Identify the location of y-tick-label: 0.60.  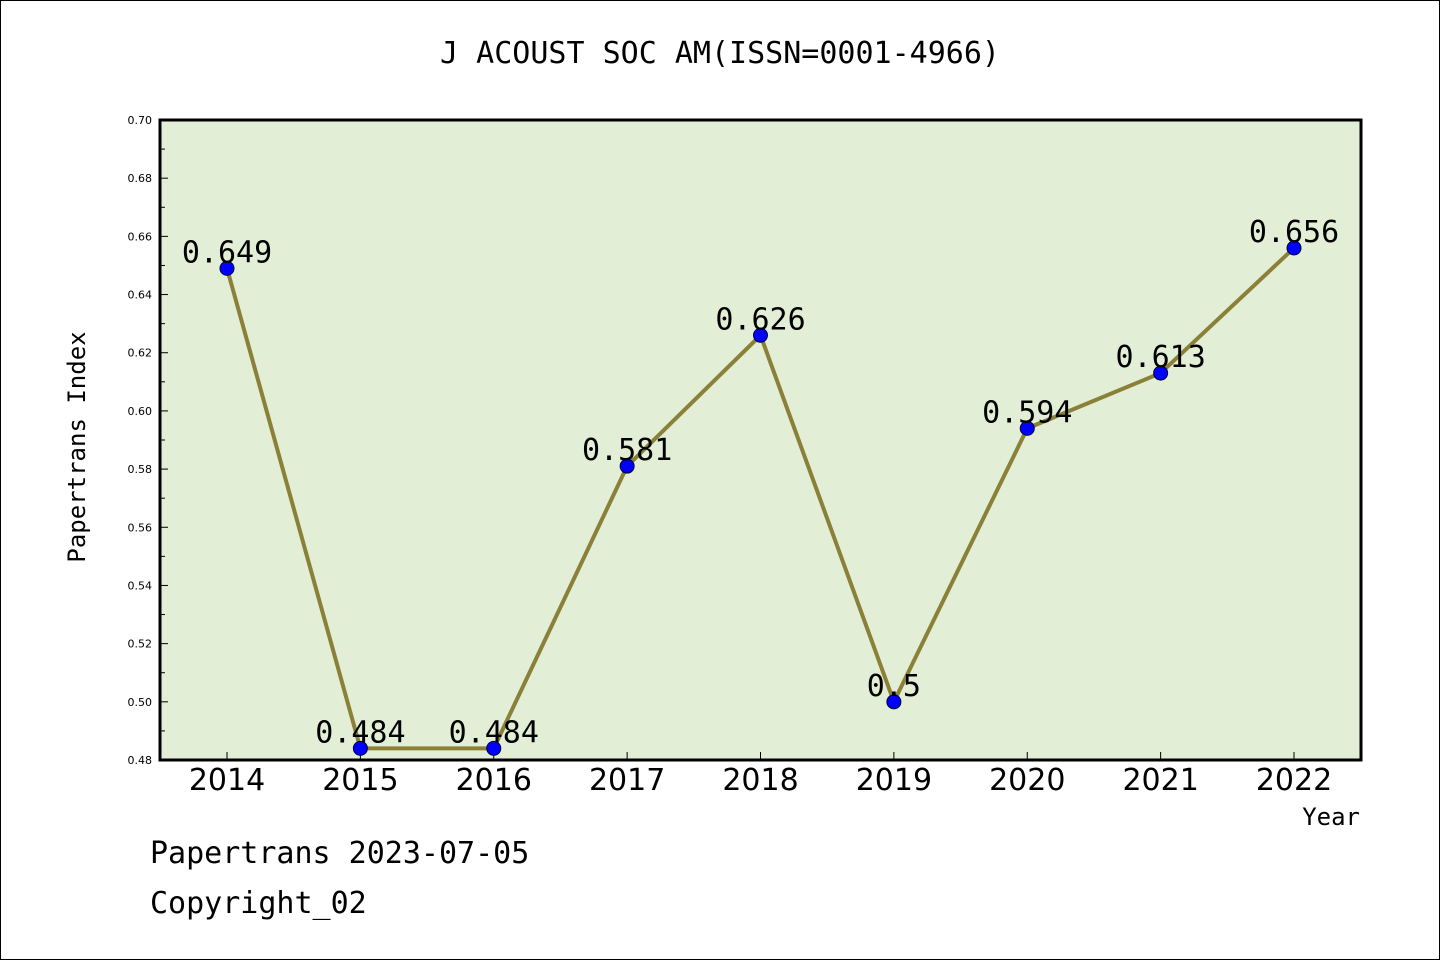
(140, 411).